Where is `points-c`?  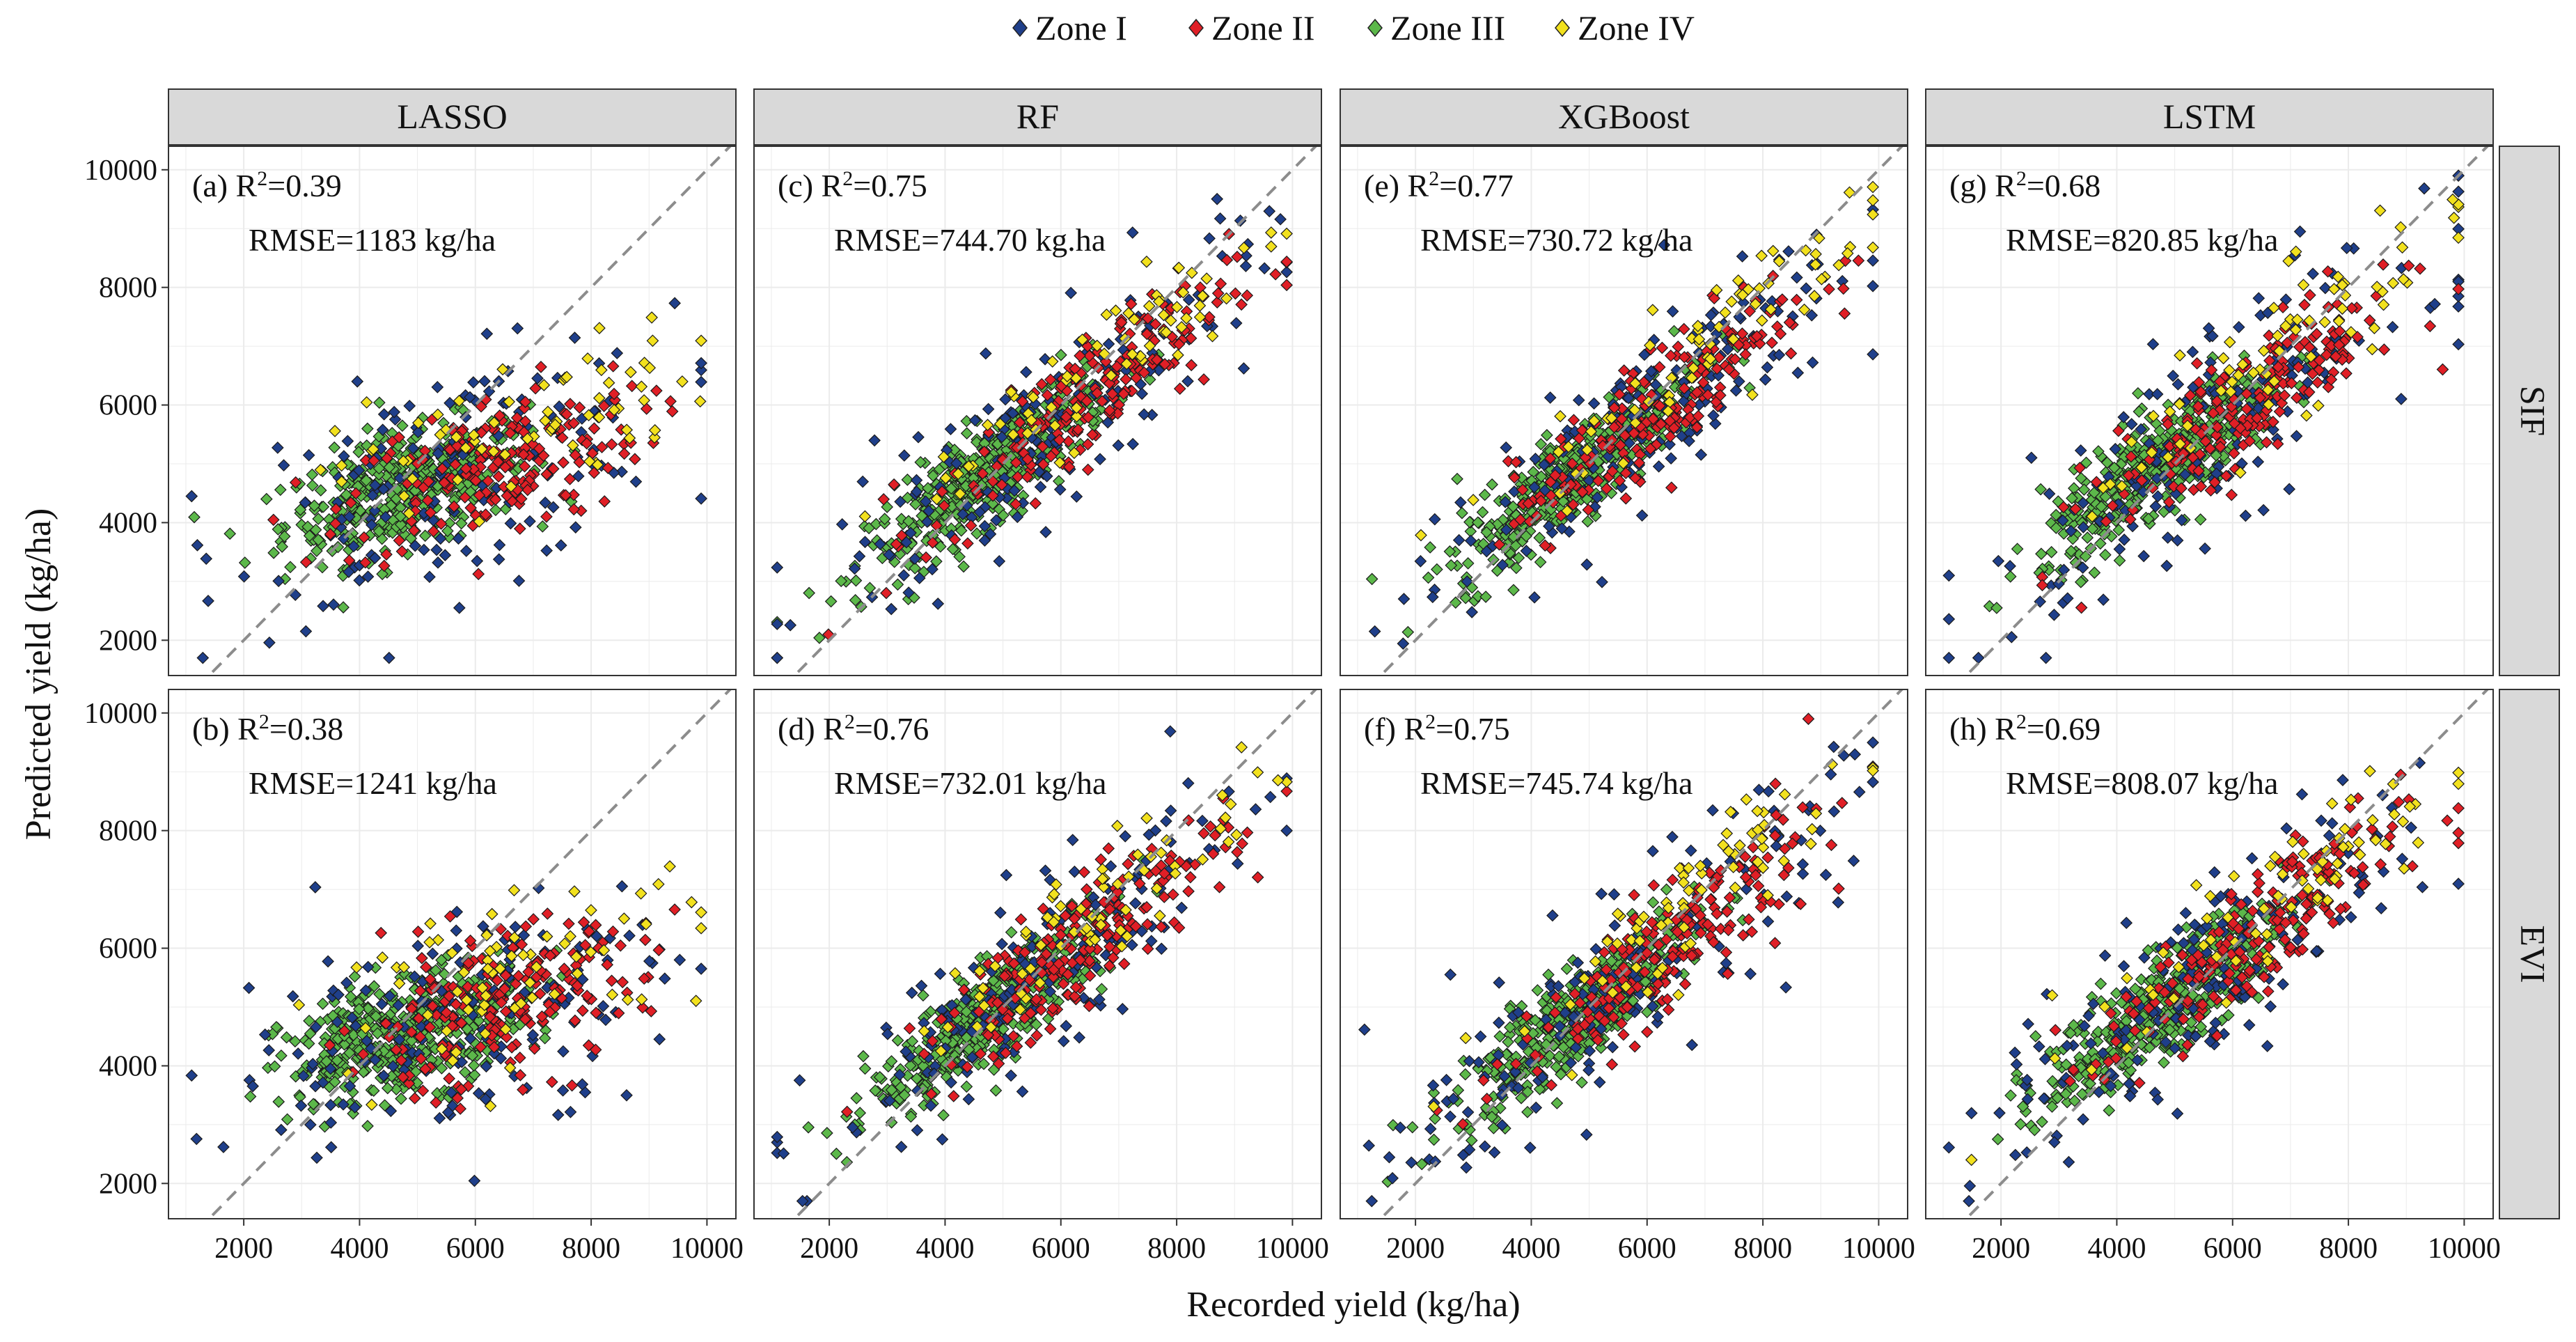 points-c is located at coordinates (1032, 428).